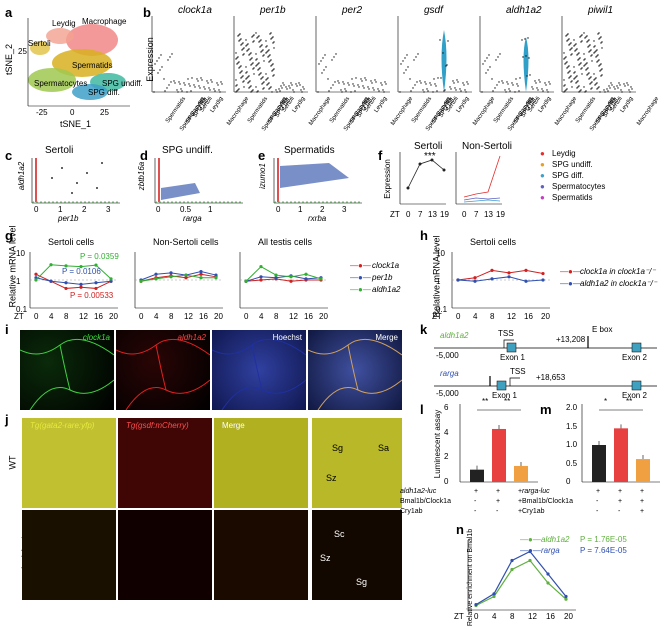  I want to click on mark-bars-m-0-0: +, so click(598, 491).